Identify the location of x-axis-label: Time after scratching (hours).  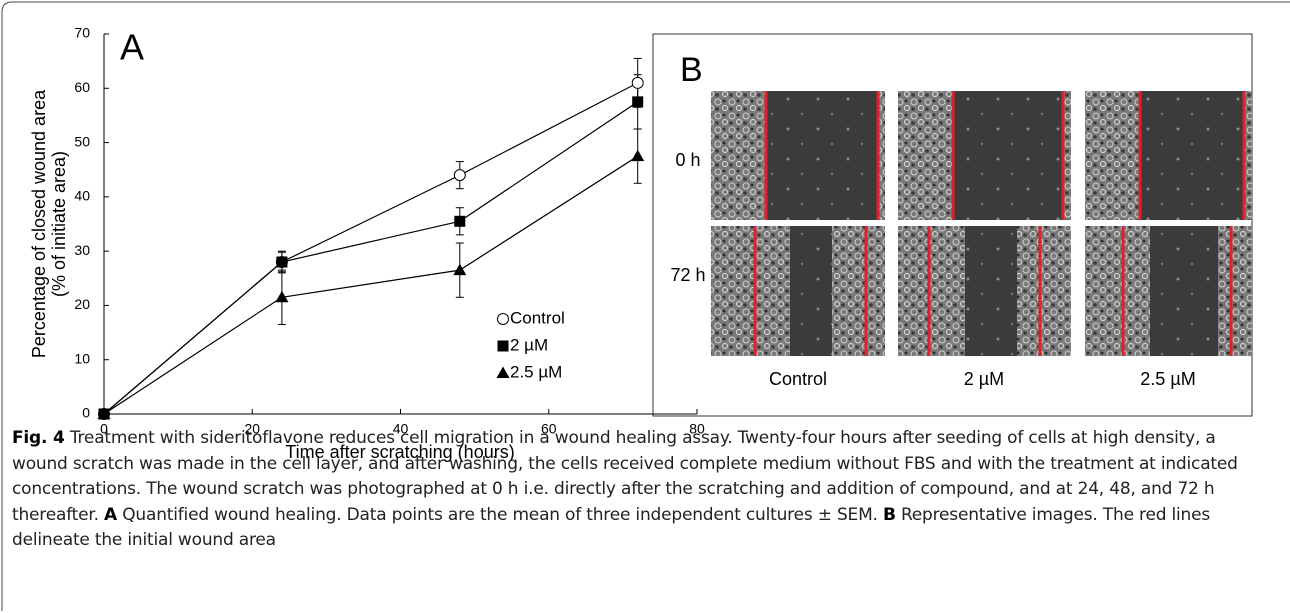
(399, 452).